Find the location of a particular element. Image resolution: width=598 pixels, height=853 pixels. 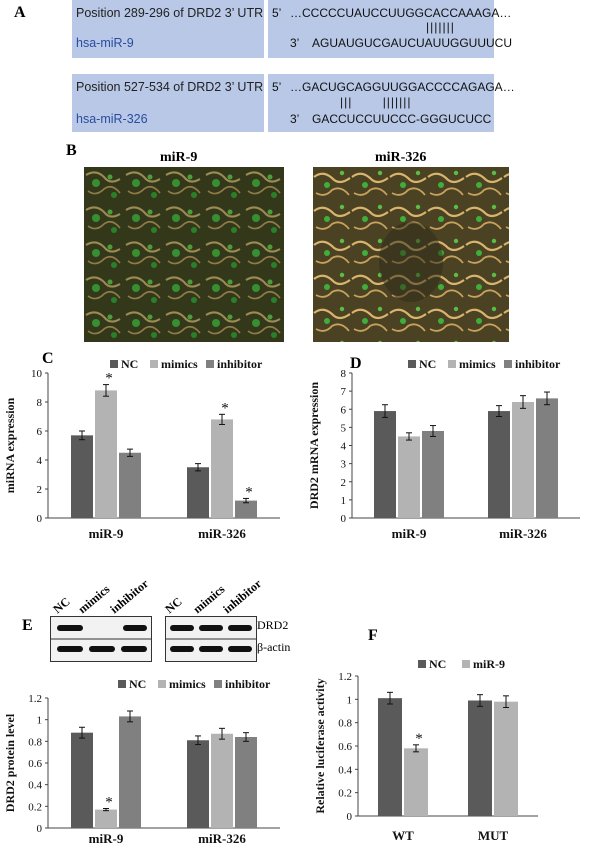

x-category-label: WT is located at coordinates (403, 835).